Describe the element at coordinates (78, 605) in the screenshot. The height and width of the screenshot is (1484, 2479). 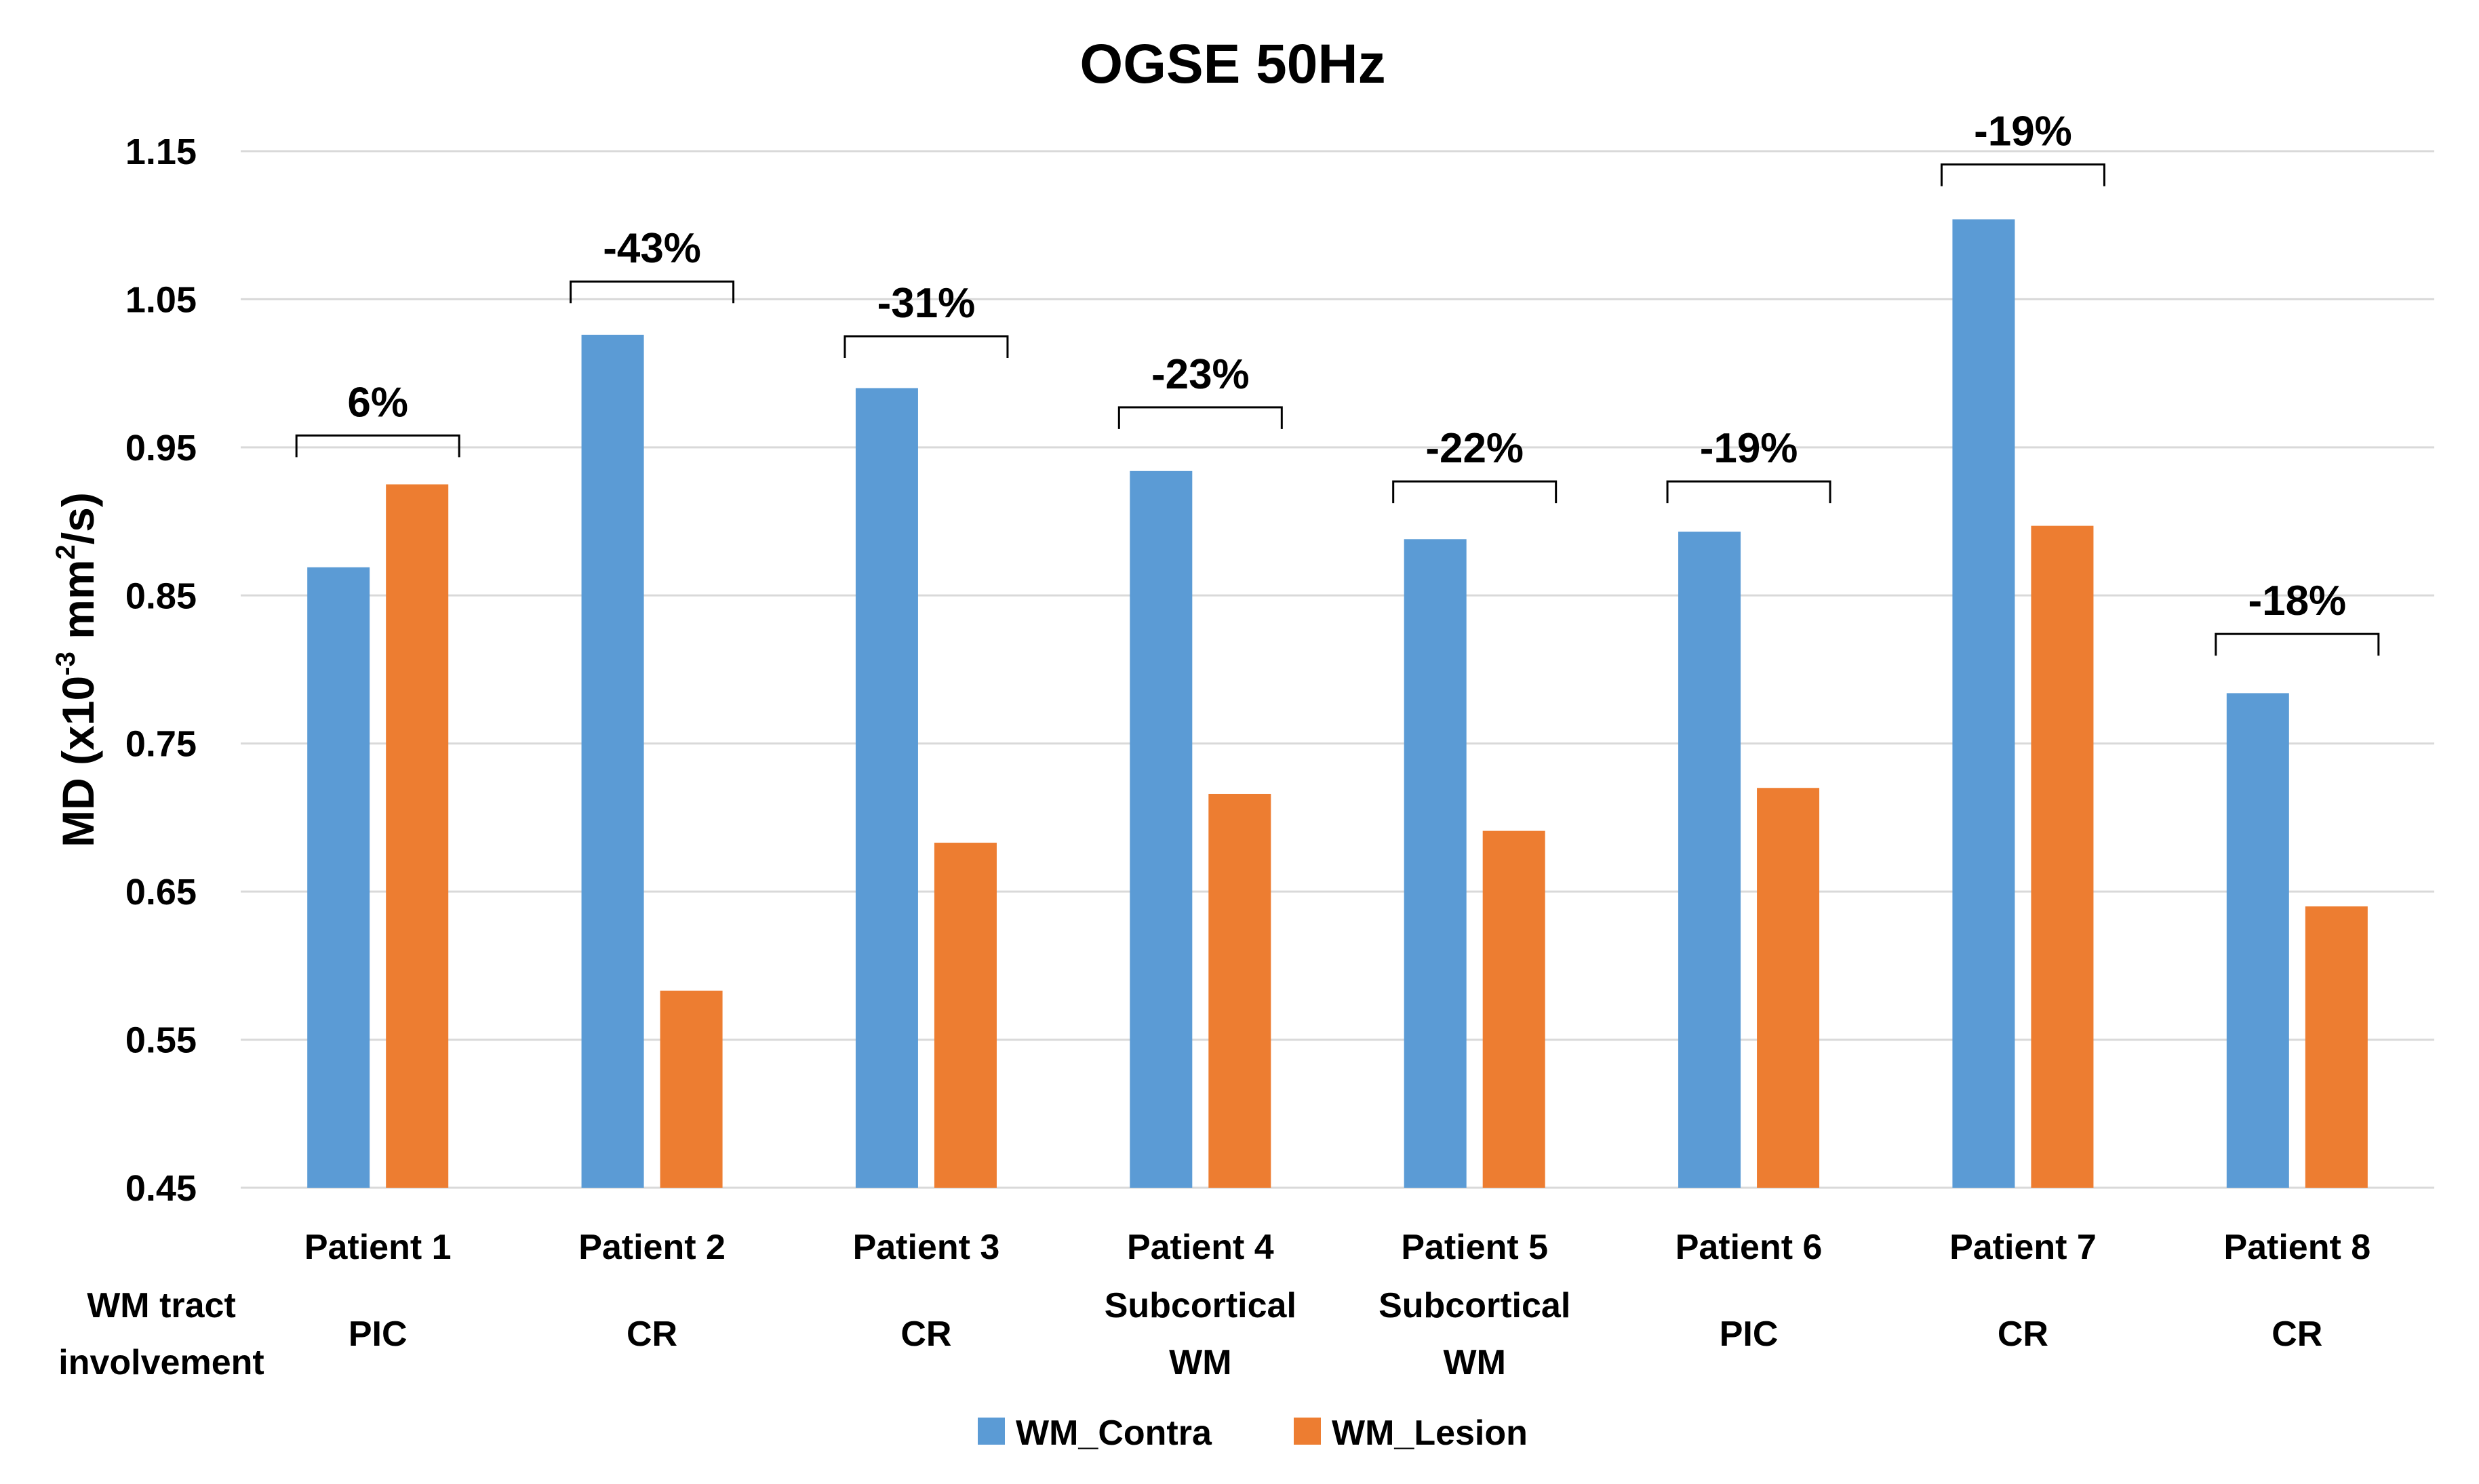
I see `y-axis-label-part: mm` at that location.